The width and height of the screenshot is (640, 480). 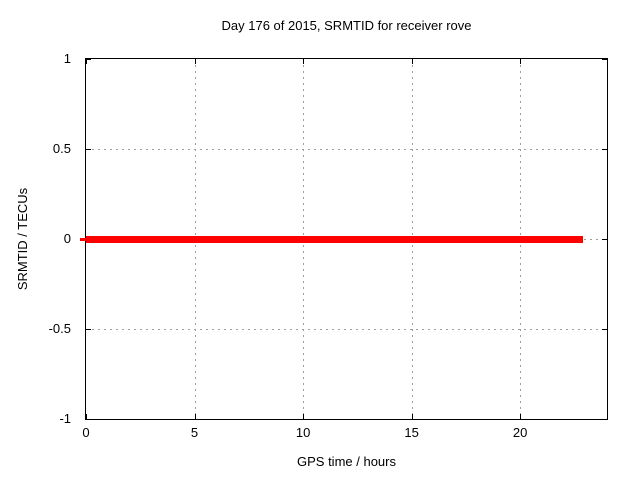 I want to click on y-tick-label: 0.5, so click(x=61, y=148).